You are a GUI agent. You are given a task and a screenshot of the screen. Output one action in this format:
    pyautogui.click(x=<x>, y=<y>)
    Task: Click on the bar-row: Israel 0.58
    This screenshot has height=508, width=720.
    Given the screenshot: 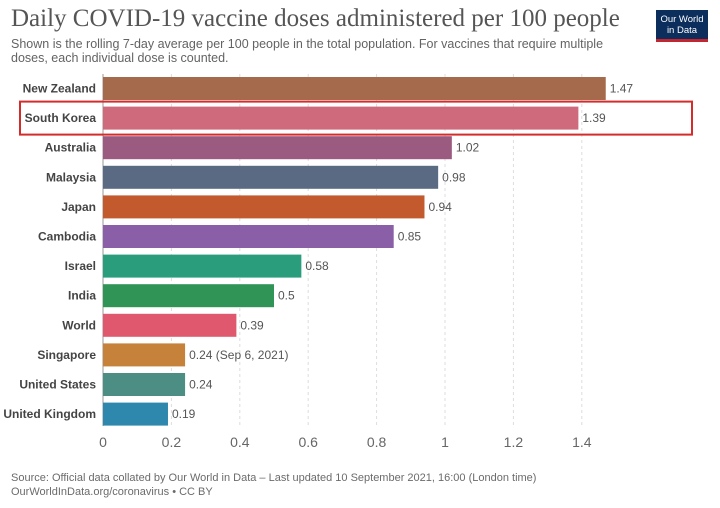 What is the action you would take?
    pyautogui.click(x=197, y=266)
    